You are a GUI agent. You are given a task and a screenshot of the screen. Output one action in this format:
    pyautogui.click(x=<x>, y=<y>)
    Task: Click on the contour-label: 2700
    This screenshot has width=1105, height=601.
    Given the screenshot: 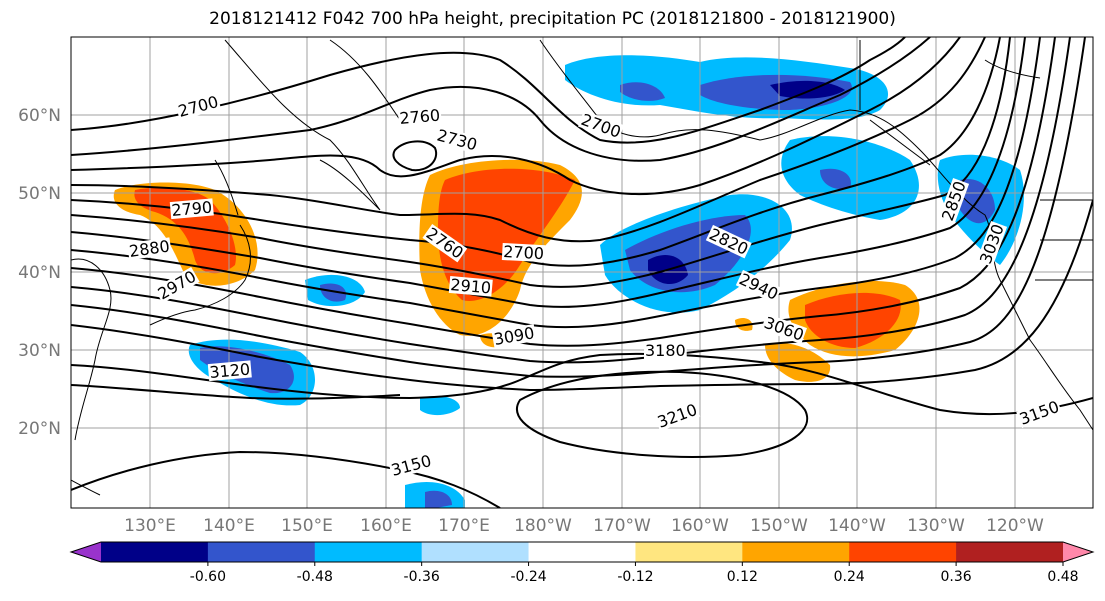 What is the action you would take?
    pyautogui.click(x=524, y=252)
    